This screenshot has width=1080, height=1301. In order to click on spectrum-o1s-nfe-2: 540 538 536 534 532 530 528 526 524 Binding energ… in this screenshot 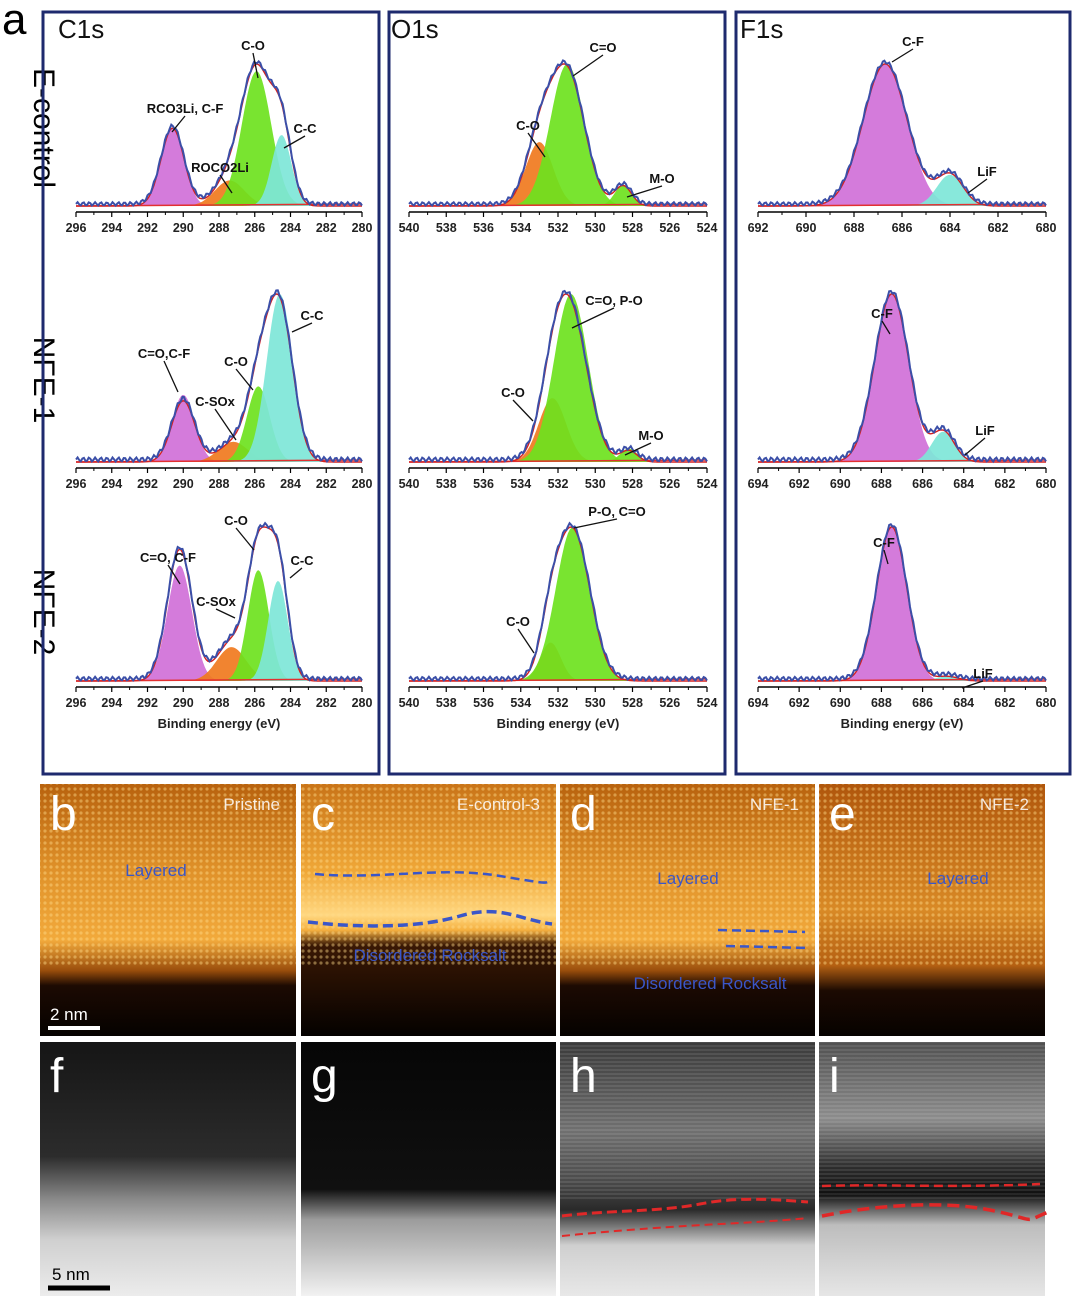, I will do `click(558, 617)`.